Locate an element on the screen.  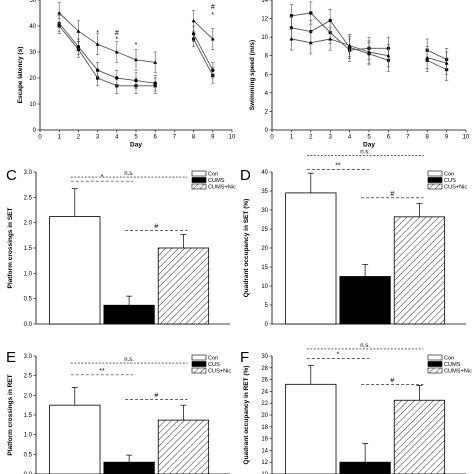
y-tick-label: 0.0 is located at coordinates (28, 473).